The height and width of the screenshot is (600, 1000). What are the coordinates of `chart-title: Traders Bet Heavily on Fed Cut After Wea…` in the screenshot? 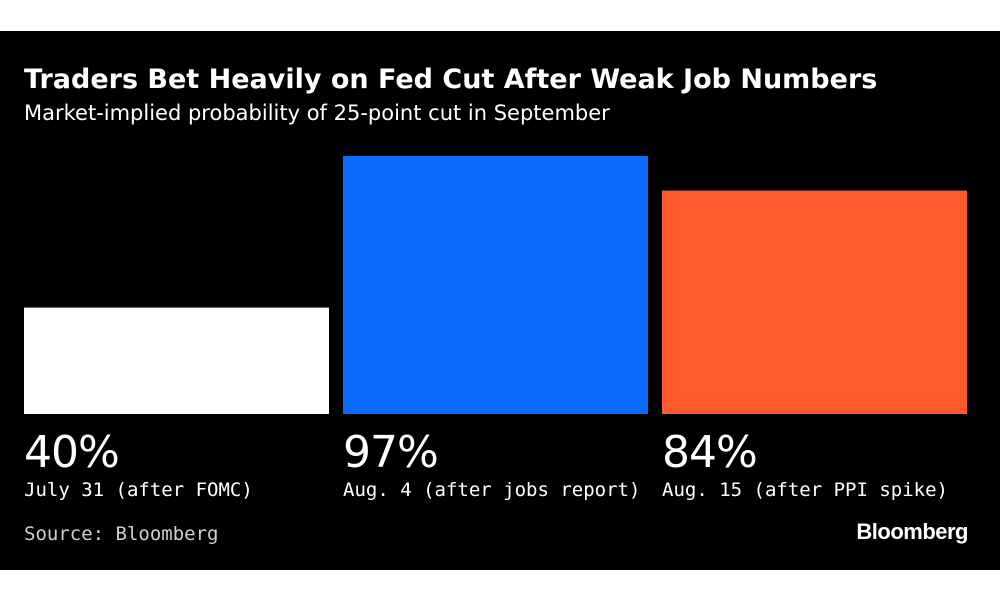 It's located at (451, 79).